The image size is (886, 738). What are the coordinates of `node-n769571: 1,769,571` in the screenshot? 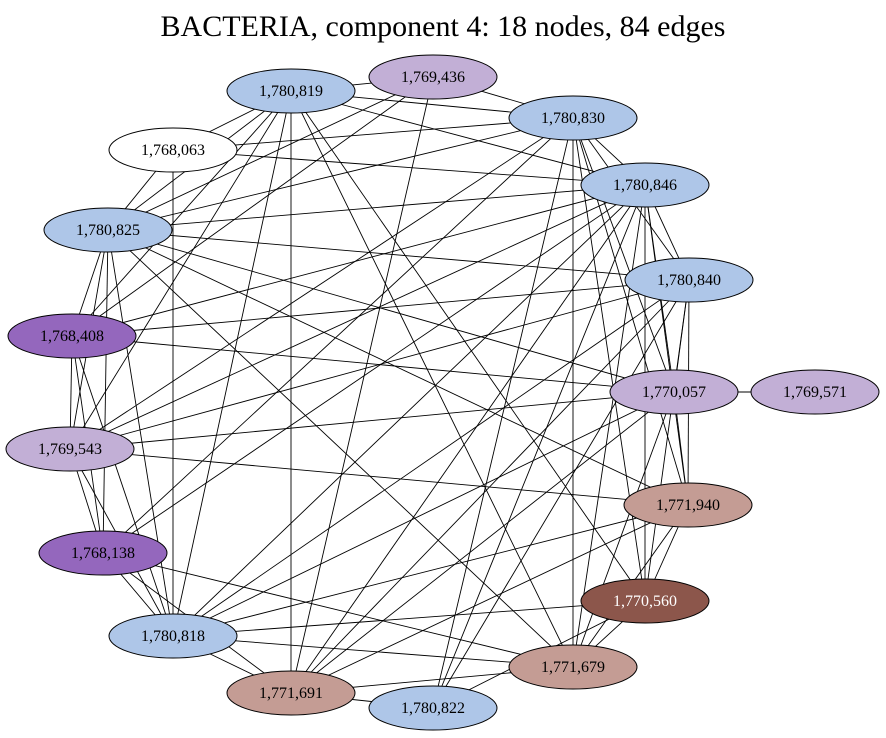 It's located at (815, 392).